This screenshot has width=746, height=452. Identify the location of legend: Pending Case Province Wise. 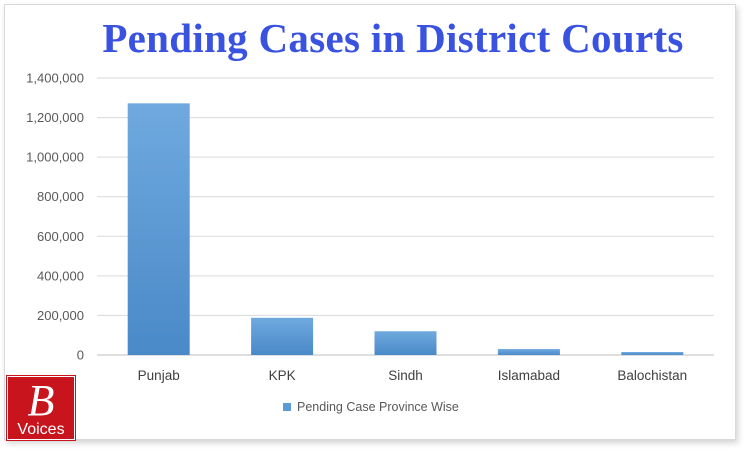
(371, 407).